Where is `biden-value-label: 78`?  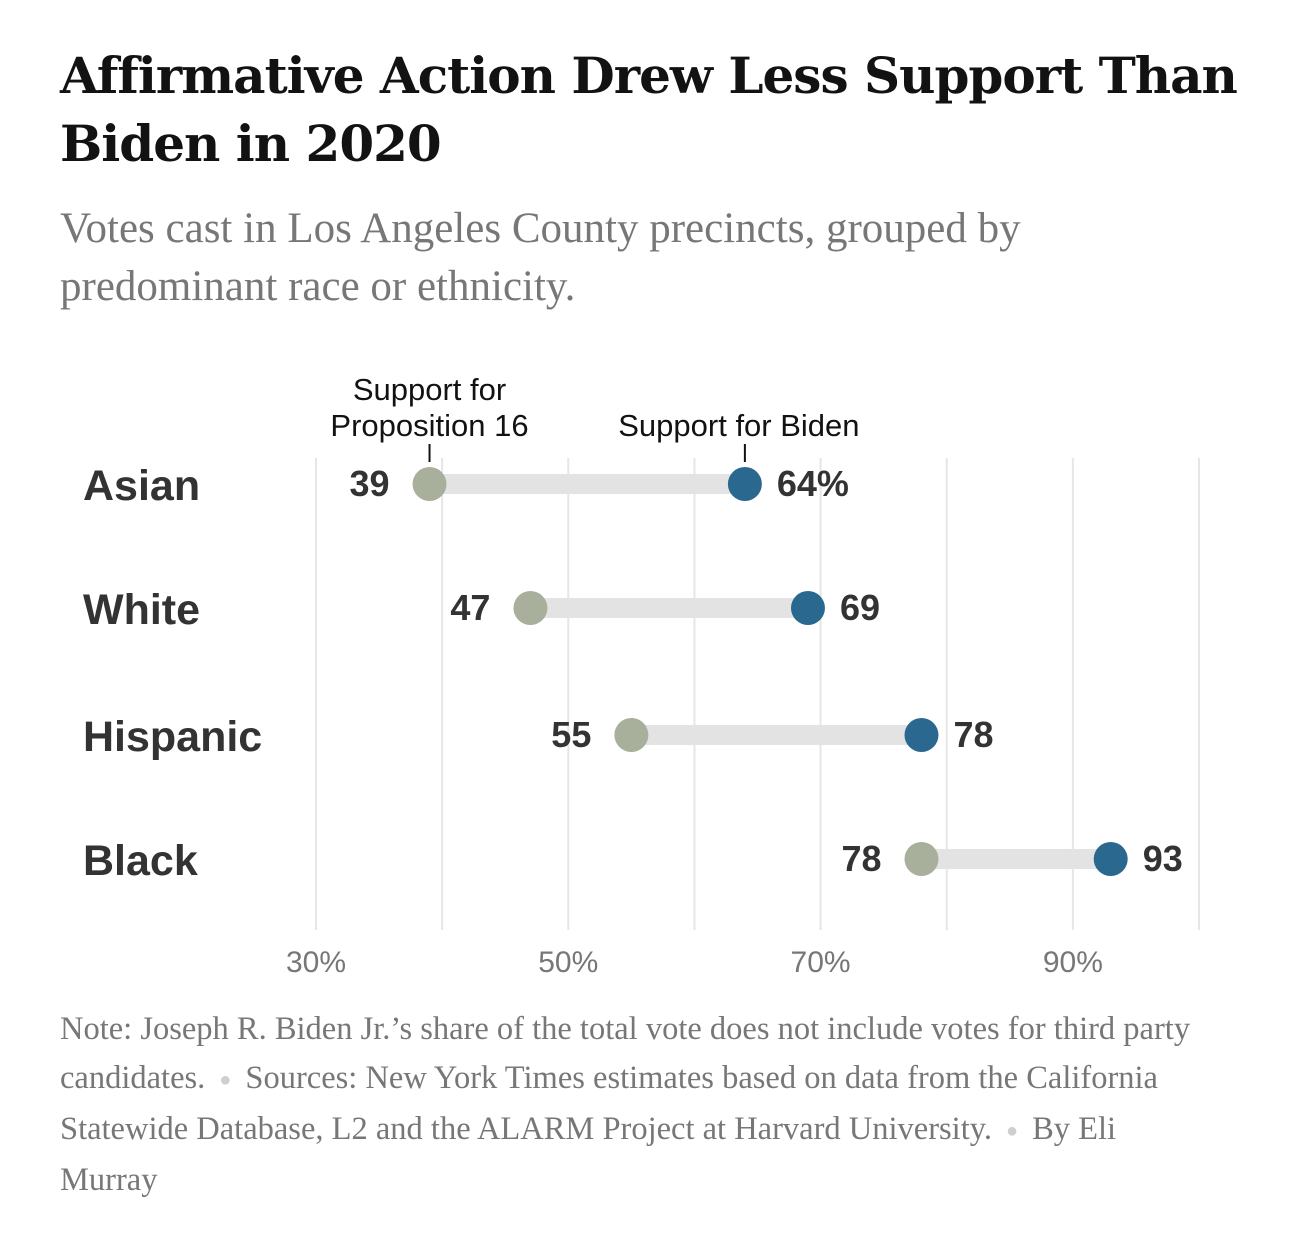 biden-value-label: 78 is located at coordinates (973, 734).